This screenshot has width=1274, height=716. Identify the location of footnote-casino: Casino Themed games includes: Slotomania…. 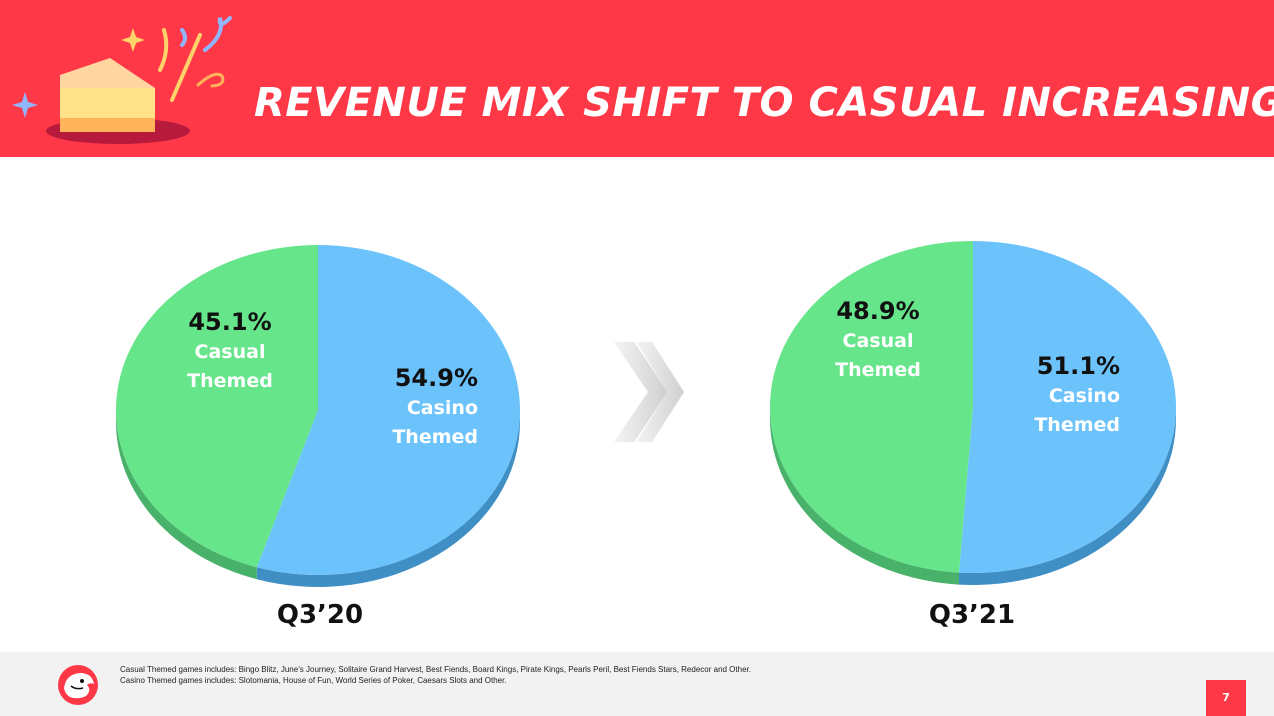
(313, 680).